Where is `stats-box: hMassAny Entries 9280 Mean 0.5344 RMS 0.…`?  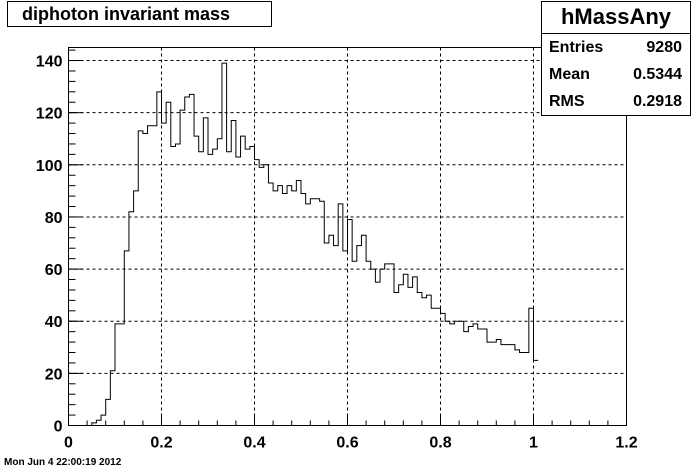 stats-box: hMassAny Entries 9280 Mean 0.5344 RMS 0.… is located at coordinates (616, 58).